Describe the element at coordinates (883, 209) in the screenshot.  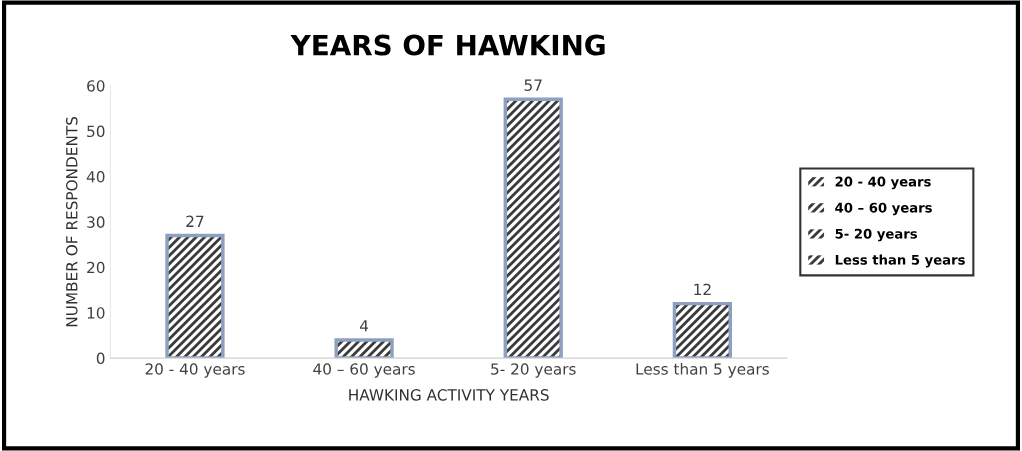
I see `legend-label: 40 – 60 years` at that location.